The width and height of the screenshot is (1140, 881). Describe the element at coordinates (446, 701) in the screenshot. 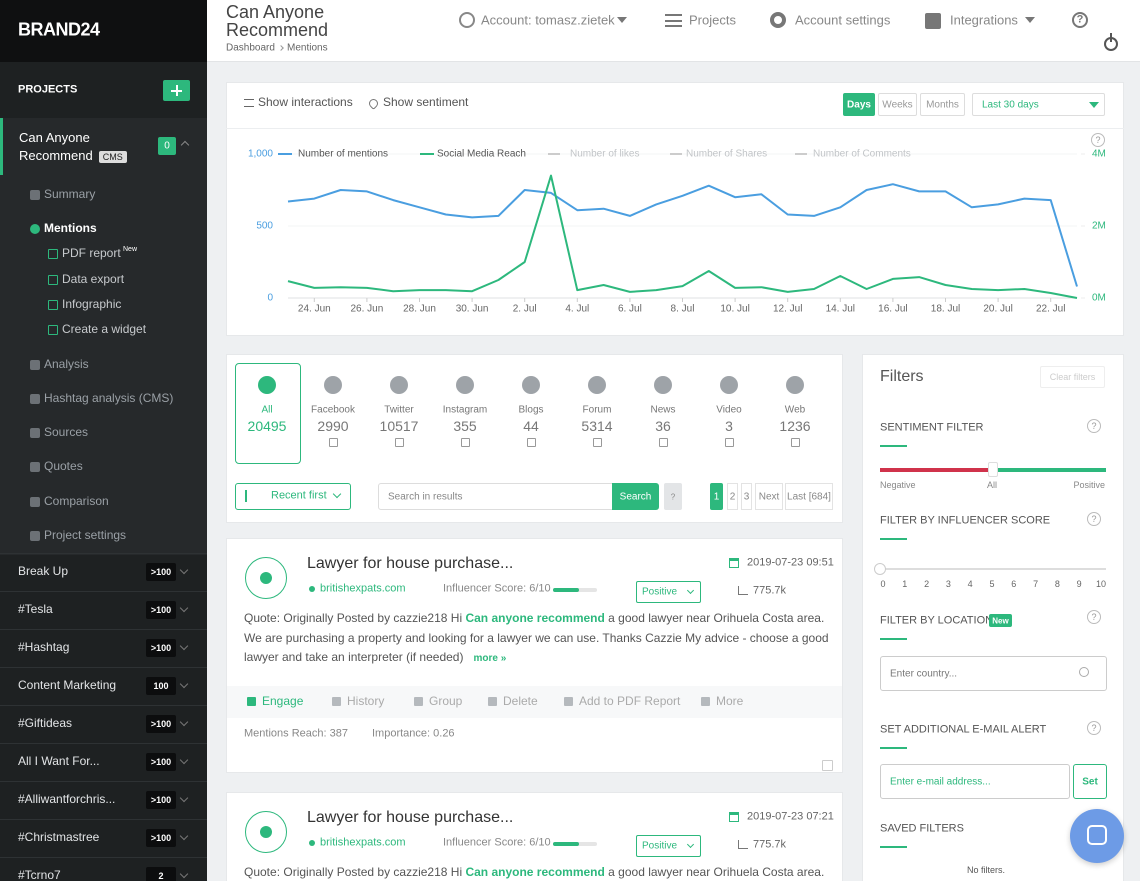

I see `action-label: Group` at that location.